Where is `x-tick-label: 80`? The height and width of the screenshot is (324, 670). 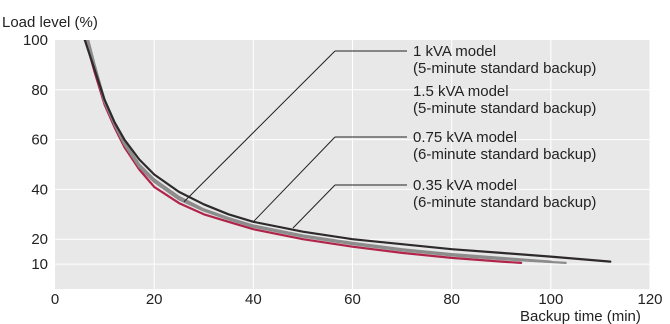 x-tick-label: 80 is located at coordinates (451, 299).